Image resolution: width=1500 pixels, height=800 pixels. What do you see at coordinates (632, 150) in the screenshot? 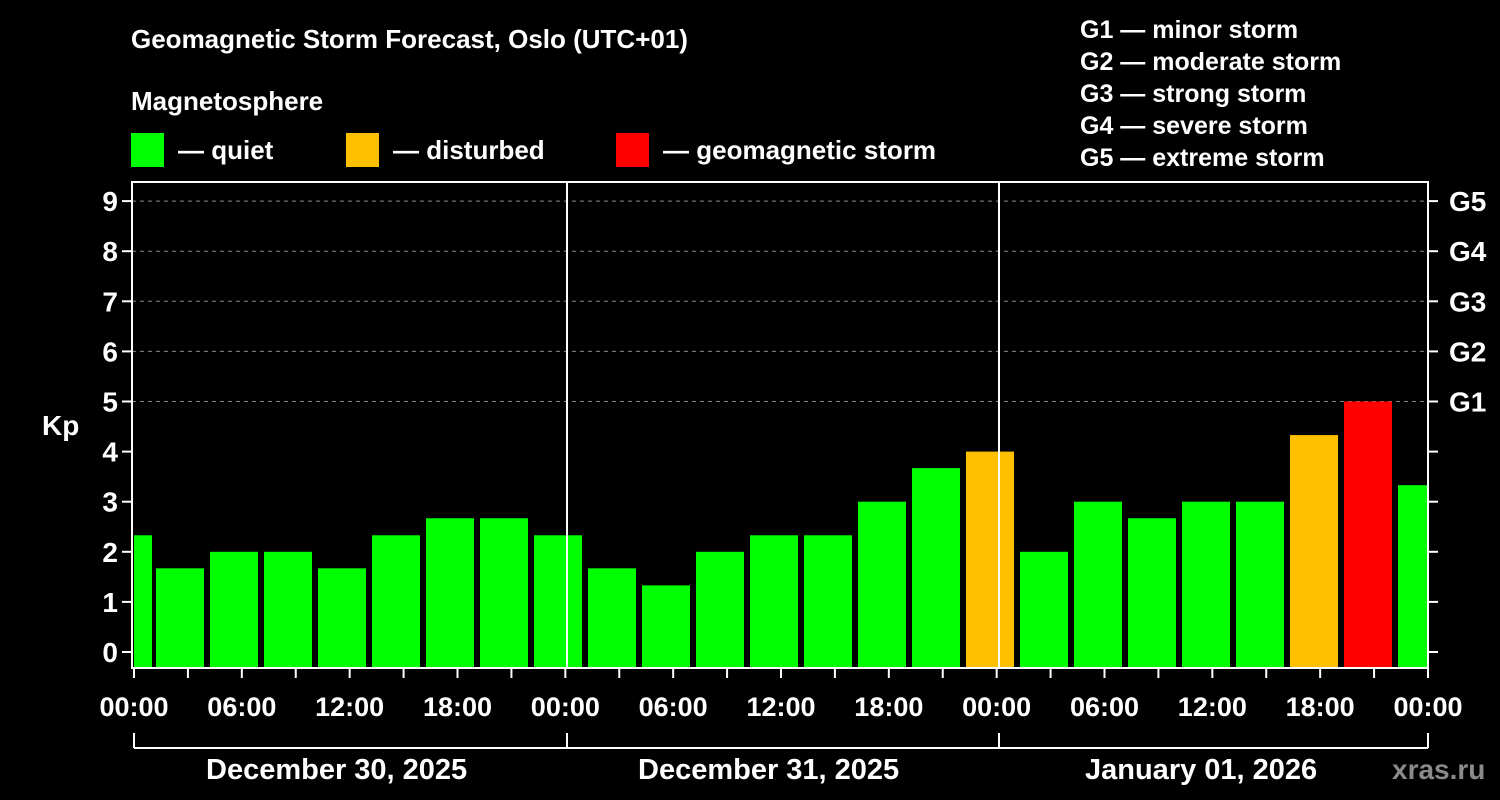
I see `storm-swatch-icon` at bounding box center [632, 150].